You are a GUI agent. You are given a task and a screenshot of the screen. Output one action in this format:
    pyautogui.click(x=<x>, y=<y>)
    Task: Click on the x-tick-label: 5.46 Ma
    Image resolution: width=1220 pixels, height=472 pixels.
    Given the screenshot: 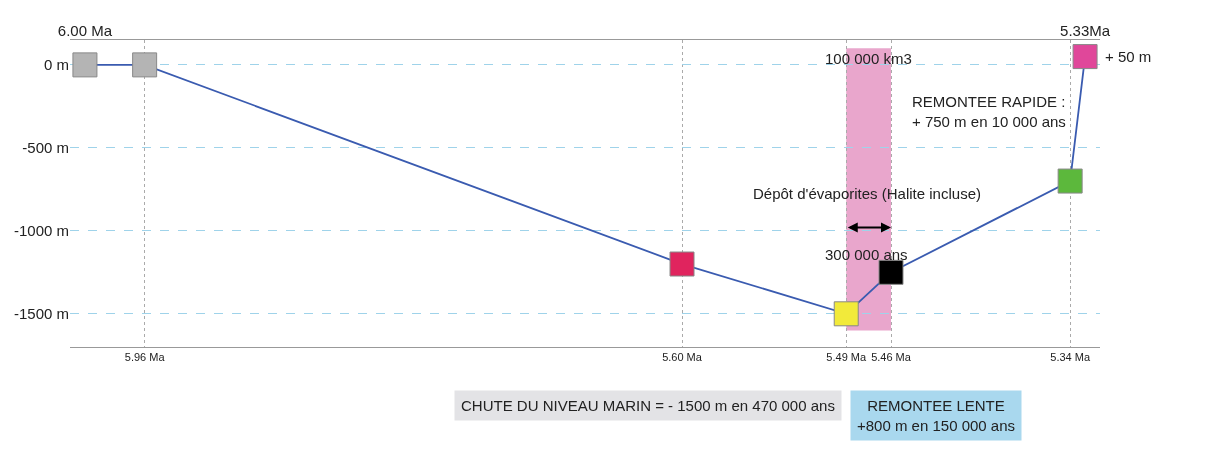 What is the action you would take?
    pyautogui.click(x=891, y=357)
    